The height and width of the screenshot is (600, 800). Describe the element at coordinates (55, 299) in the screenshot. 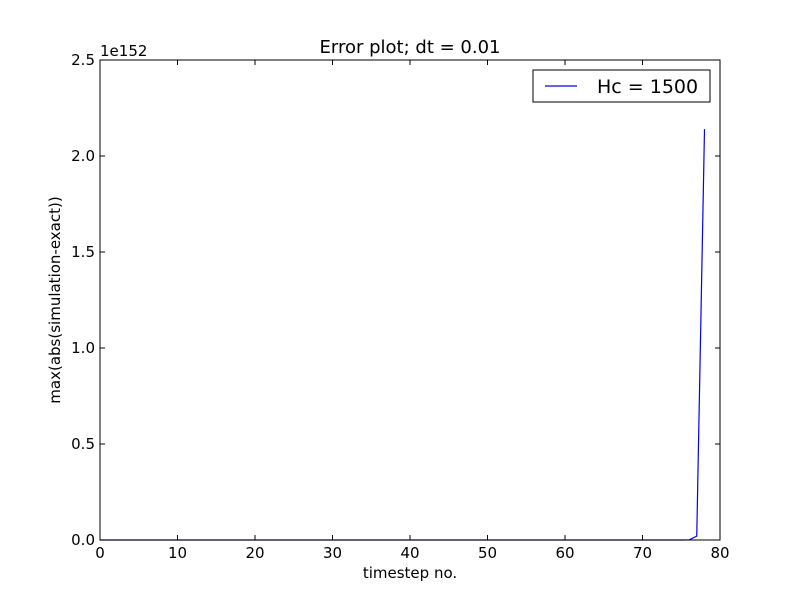

I see `y-axis-label: max(abs(simulation-exact))` at that location.